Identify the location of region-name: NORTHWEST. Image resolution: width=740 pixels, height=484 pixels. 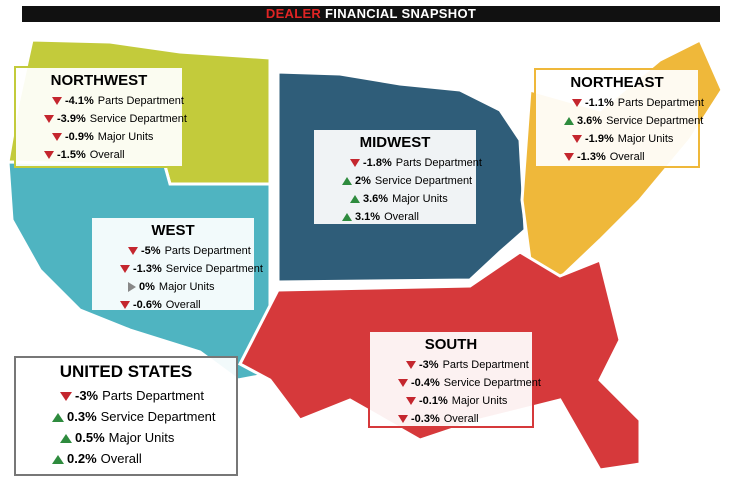
(99, 80).